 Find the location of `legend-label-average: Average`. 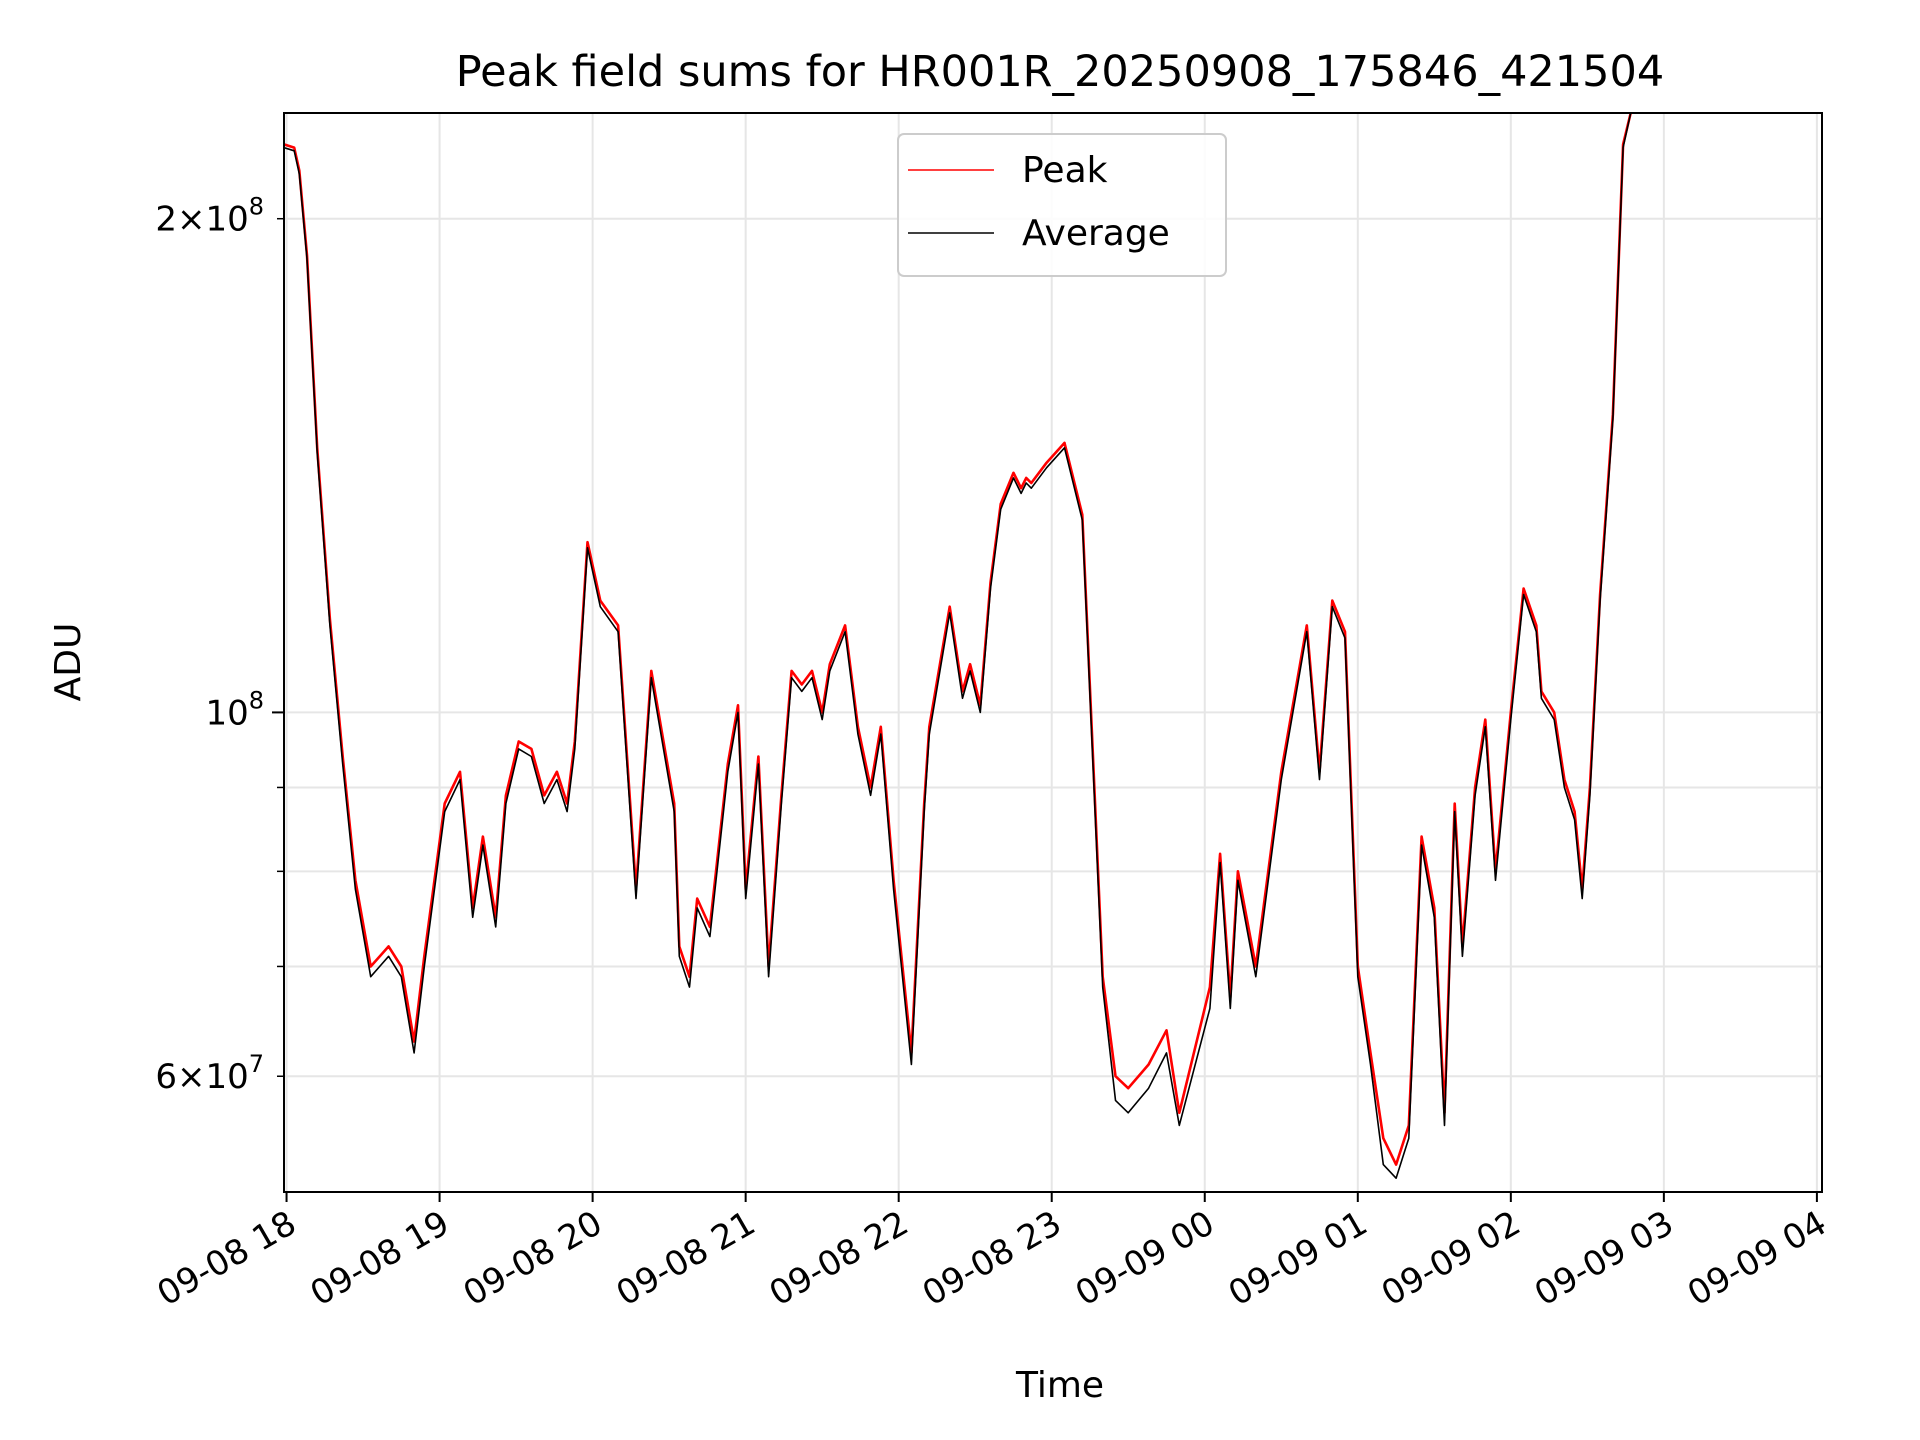

legend-label-average: Average is located at coordinates (1096, 233).